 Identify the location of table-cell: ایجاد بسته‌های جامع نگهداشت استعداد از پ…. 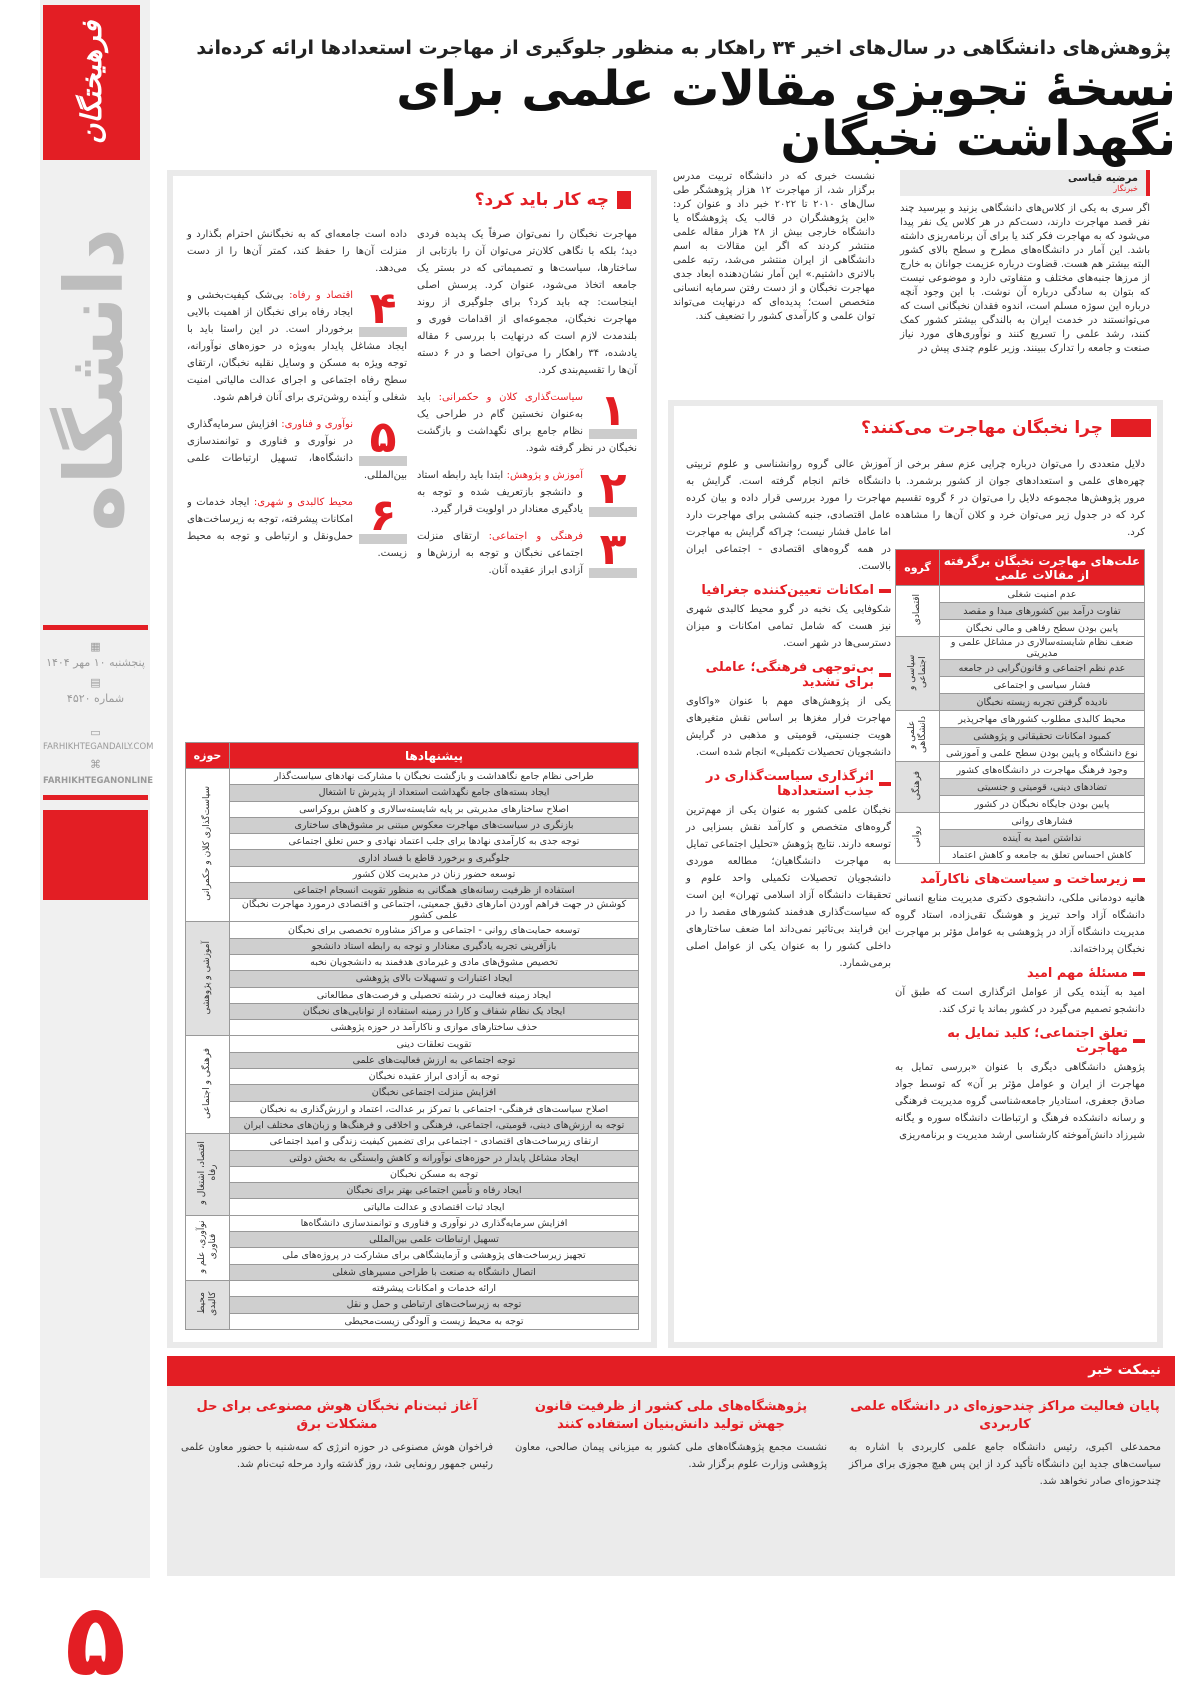
(434, 793).